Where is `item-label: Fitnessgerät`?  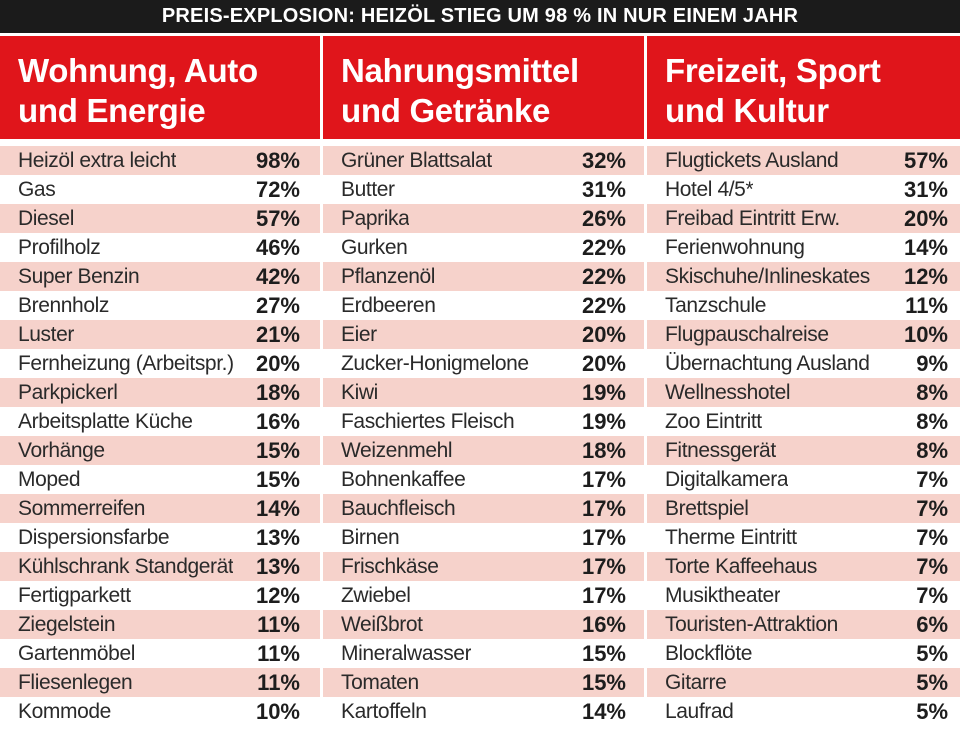
item-label: Fitnessgerät is located at coordinates (720, 450).